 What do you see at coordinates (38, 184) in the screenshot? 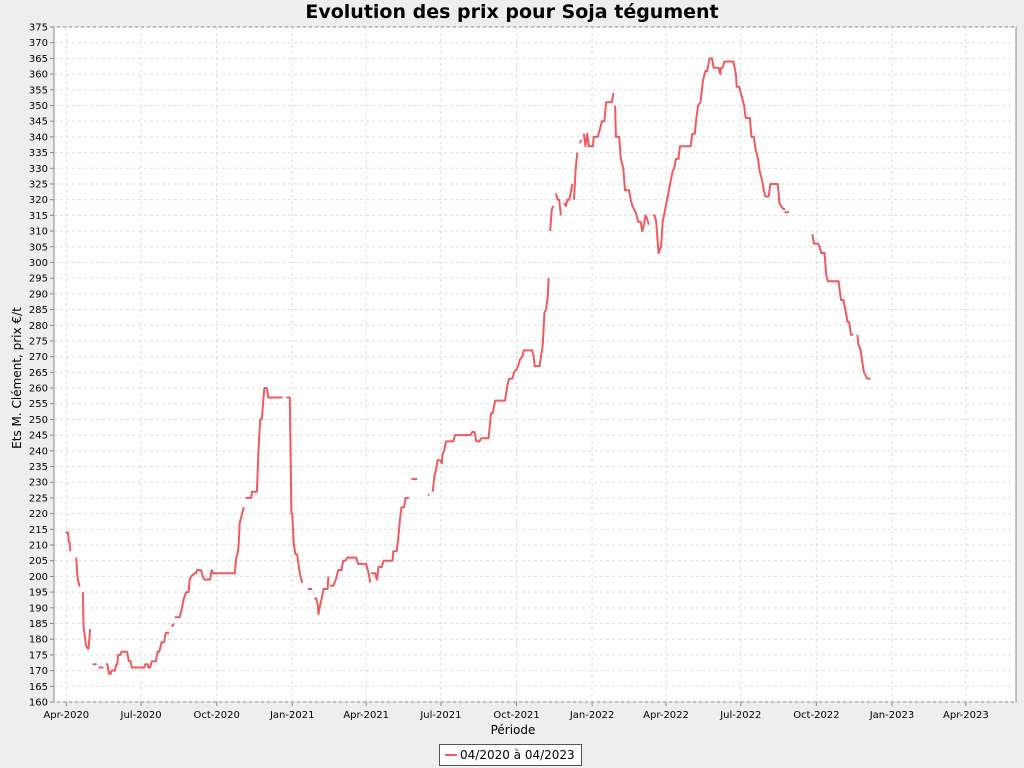
I see `y-tick-label: 325` at bounding box center [38, 184].